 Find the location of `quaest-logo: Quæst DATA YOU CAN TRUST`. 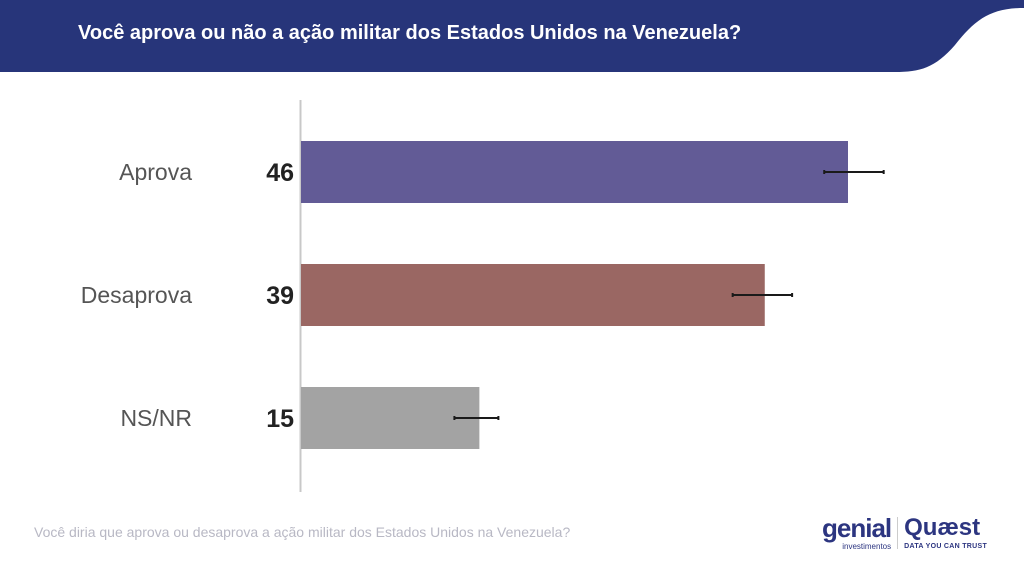

quaest-logo: Quæst DATA YOU CAN TRUST is located at coordinates (945, 533).